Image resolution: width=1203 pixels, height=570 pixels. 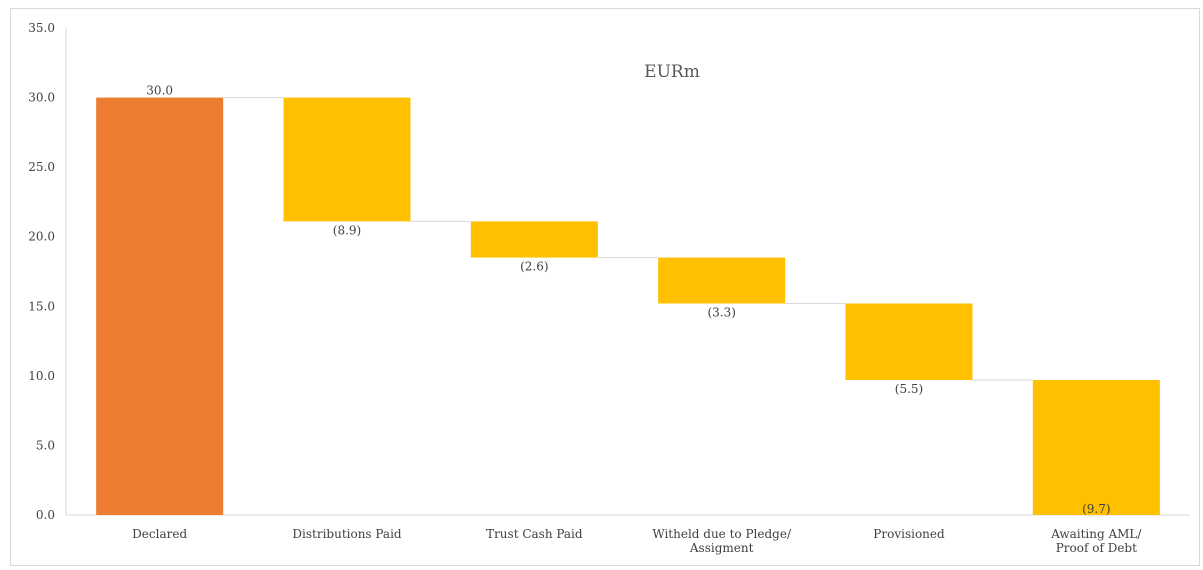 I want to click on data-label: (8.9), so click(x=347, y=230).